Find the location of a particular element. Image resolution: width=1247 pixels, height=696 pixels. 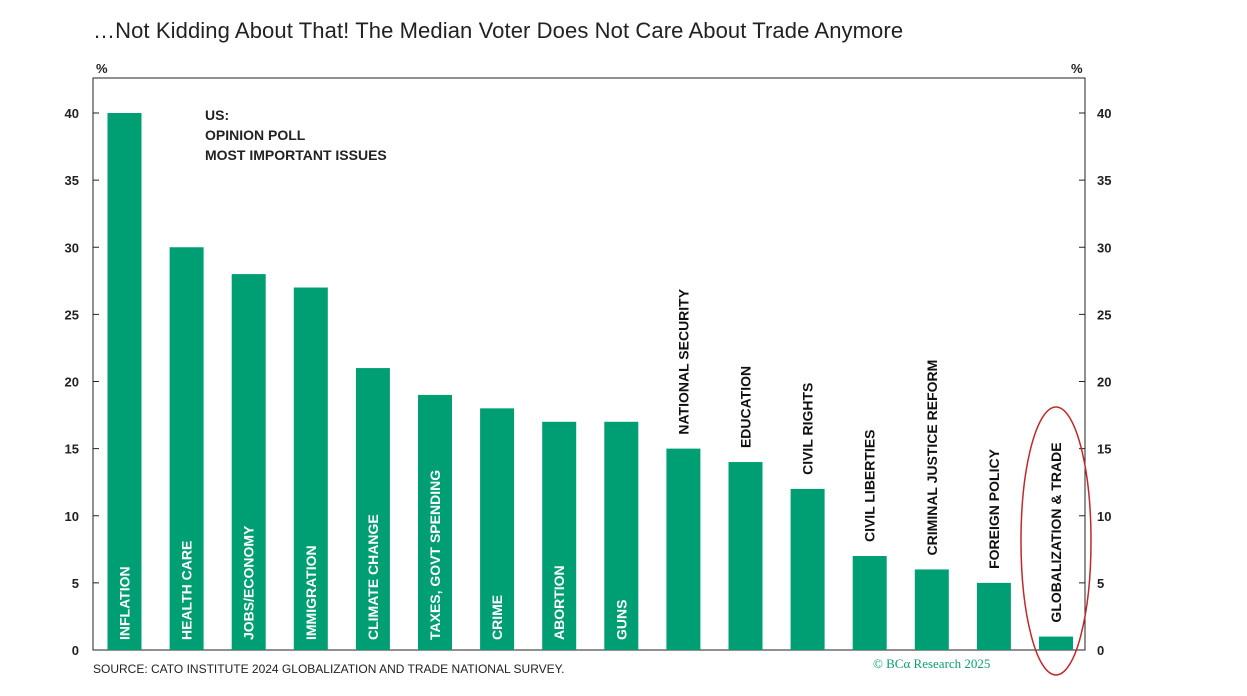

y-tick-label-left: 35 is located at coordinates (72, 180).